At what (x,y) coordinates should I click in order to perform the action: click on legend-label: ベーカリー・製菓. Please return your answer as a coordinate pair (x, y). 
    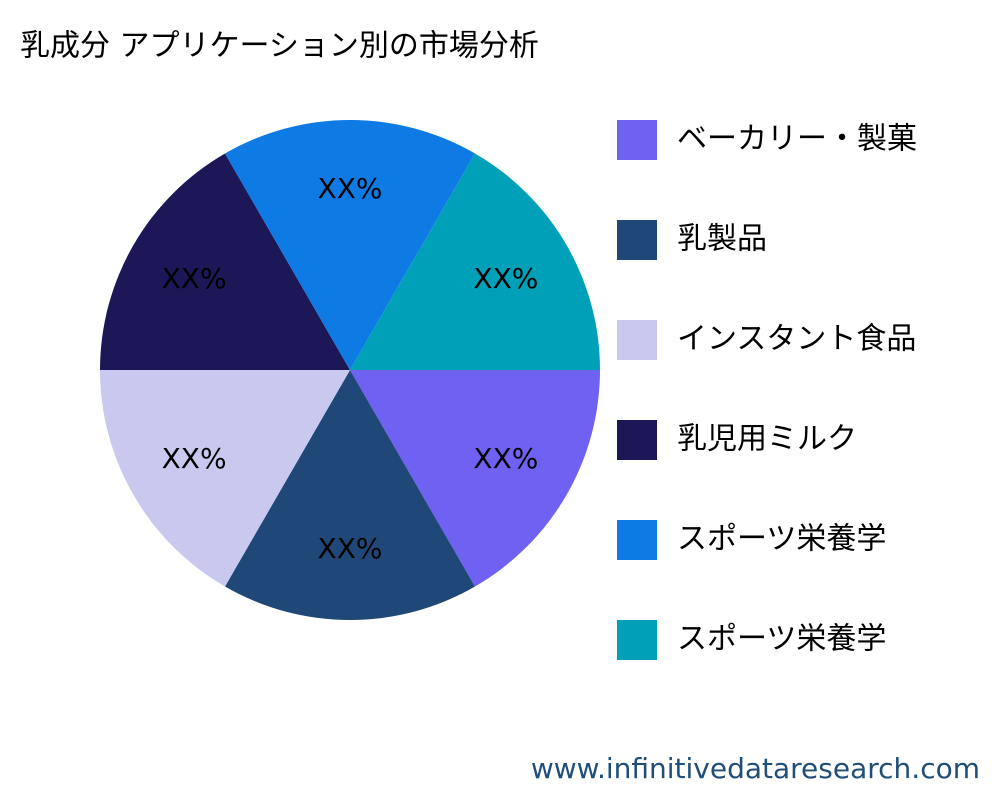
    Looking at the image, I should click on (797, 139).